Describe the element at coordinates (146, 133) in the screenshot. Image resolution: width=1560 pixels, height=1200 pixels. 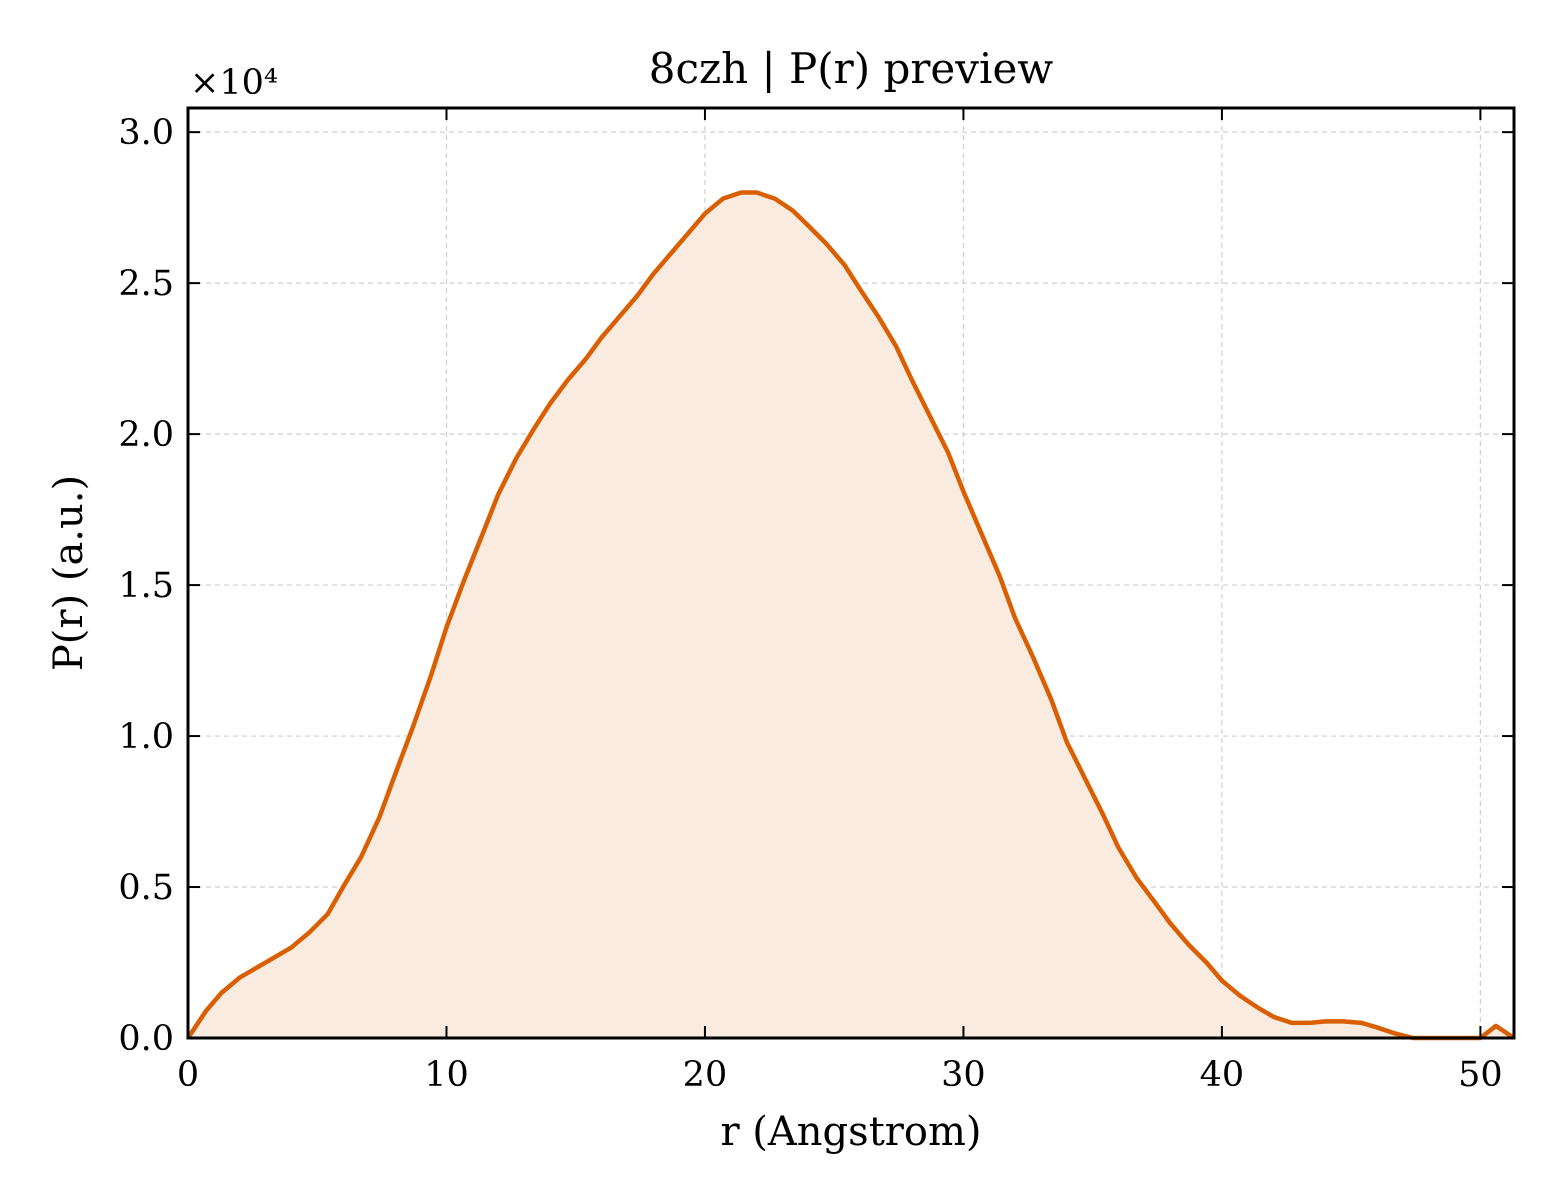
I see `y-tick-label: 3.0` at that location.